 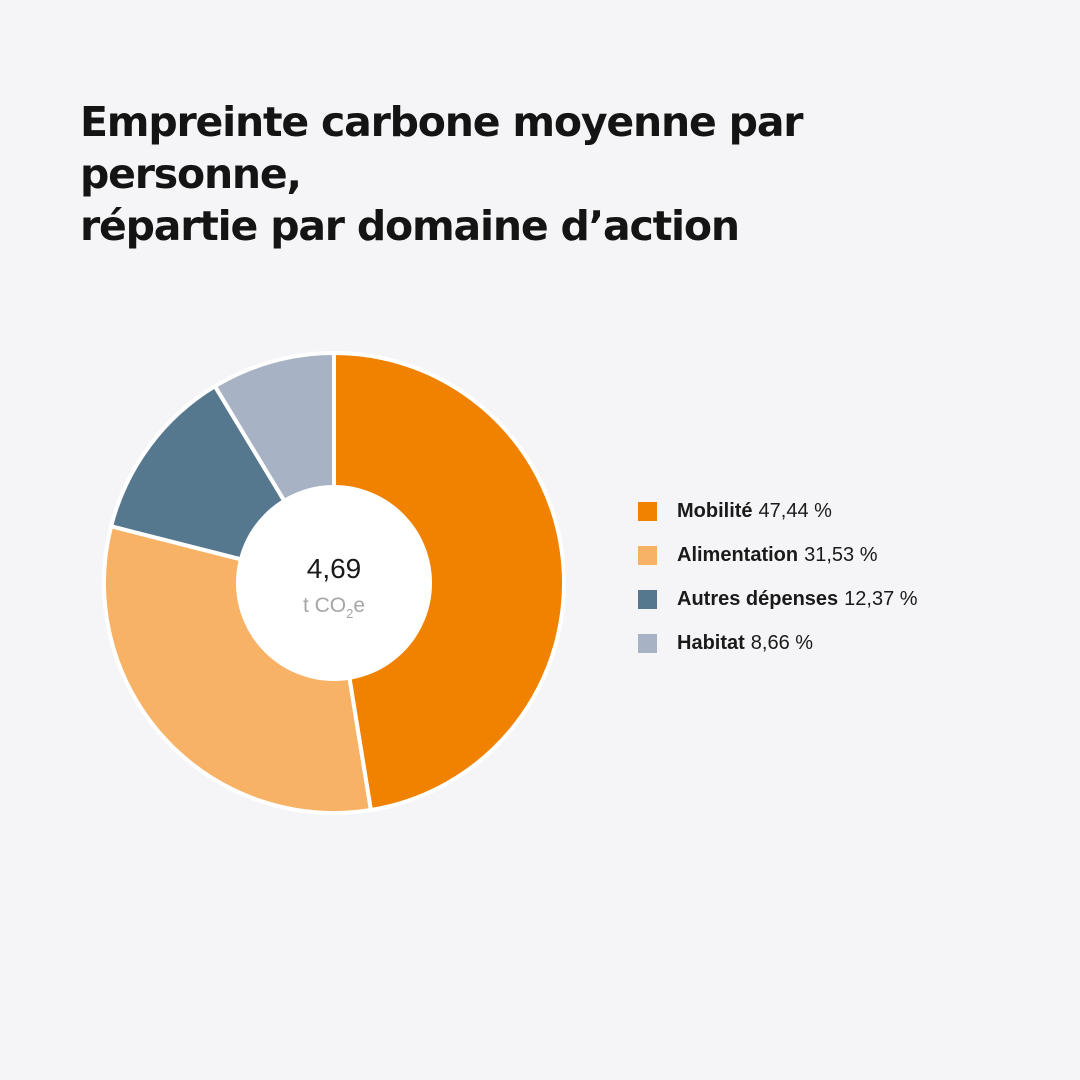 What do you see at coordinates (359, 605) in the screenshot?
I see `center-unit-suffix: e` at bounding box center [359, 605].